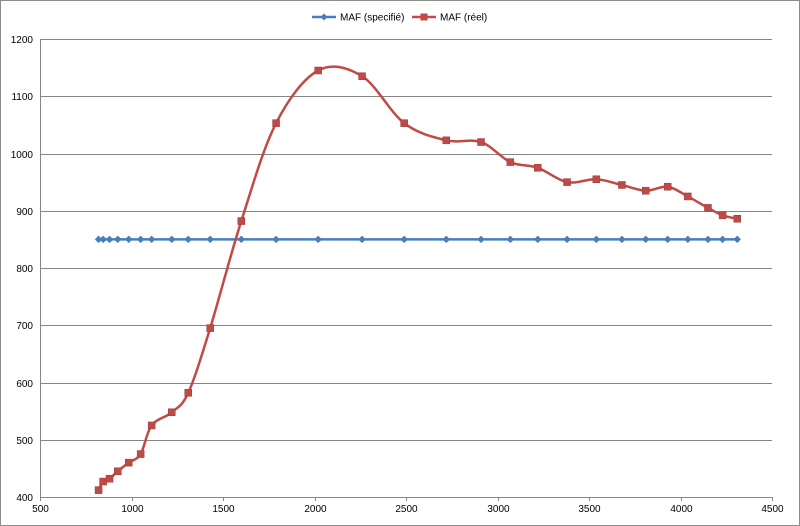 This screenshot has height=526, width=800. Describe the element at coordinates (22, 97) in the screenshot. I see `y-tick-label-1100: 1100` at that location.